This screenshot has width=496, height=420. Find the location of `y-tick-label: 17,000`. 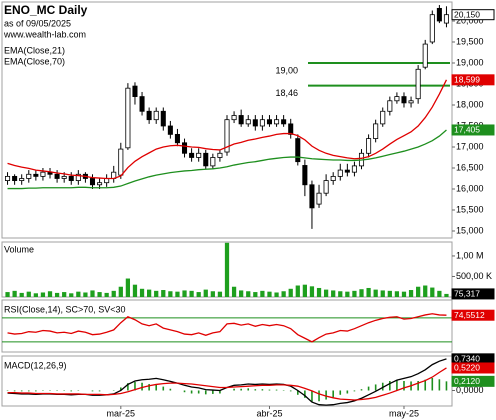

y-tick-label: 17,000 is located at coordinates (470, 146).